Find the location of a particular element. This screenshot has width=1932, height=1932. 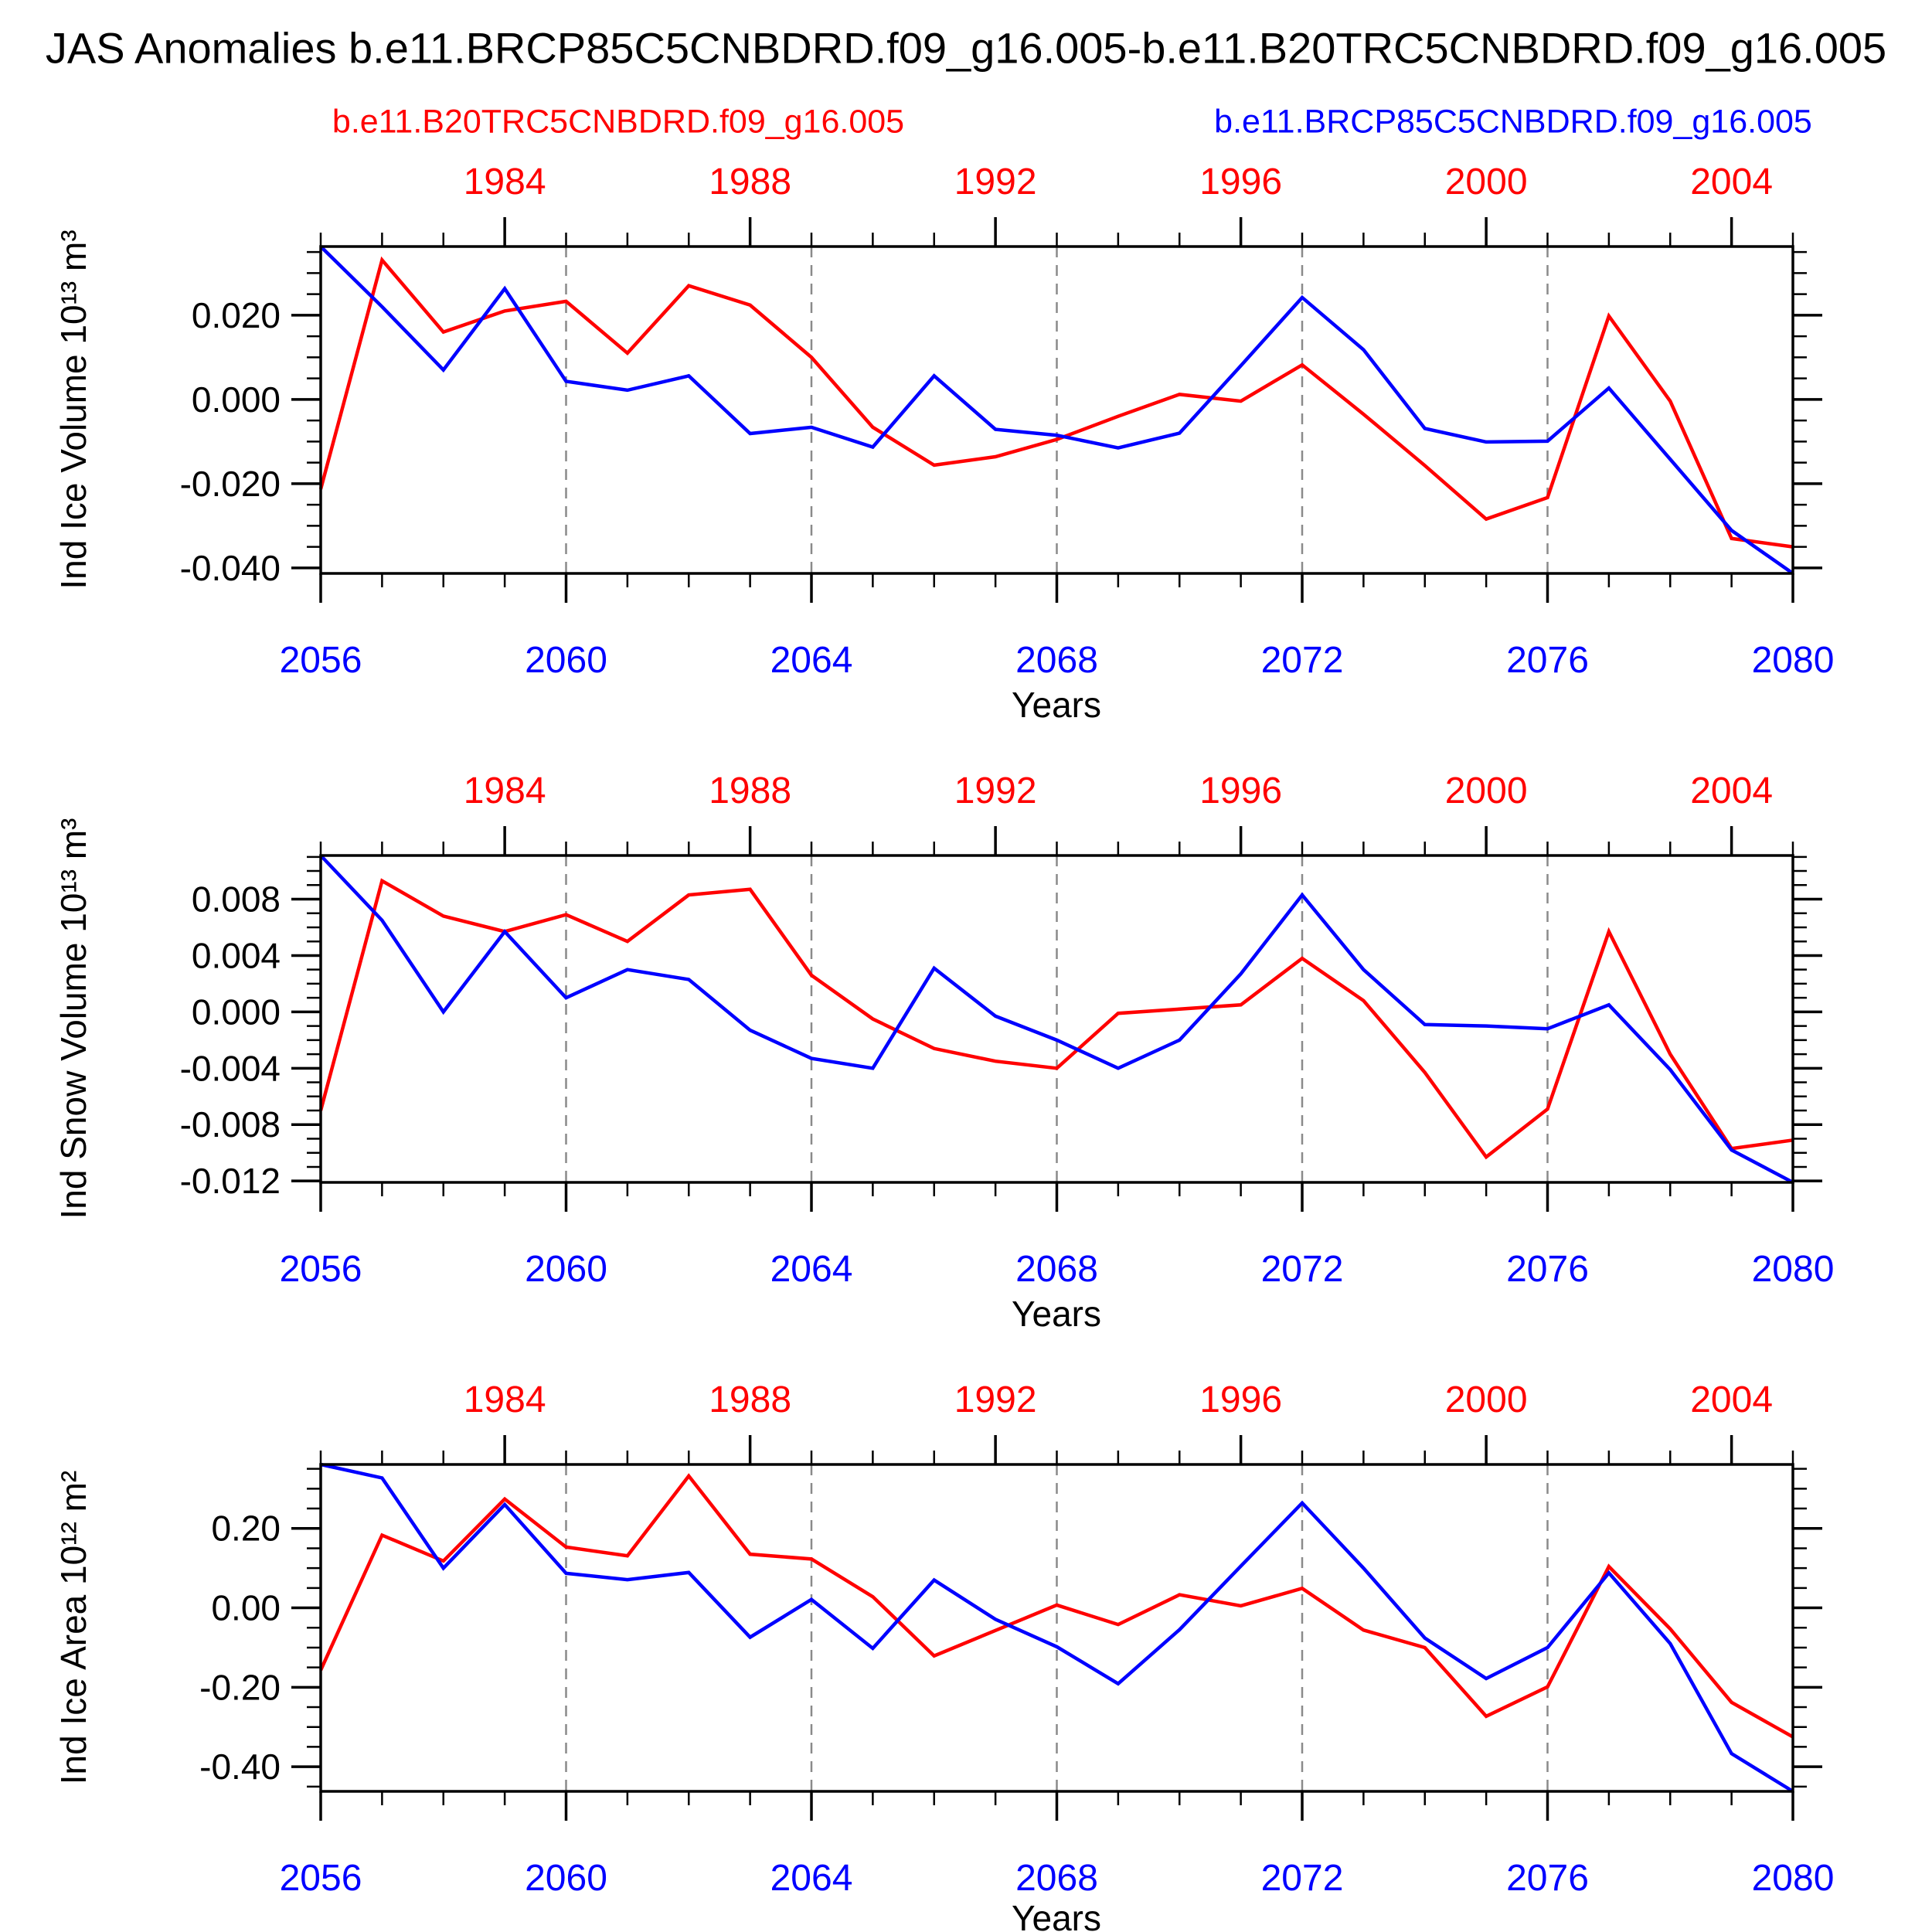

legend-red-label: b.e11.B20TRC5CNBDRD.f09_g16.005 is located at coordinates (618, 122).